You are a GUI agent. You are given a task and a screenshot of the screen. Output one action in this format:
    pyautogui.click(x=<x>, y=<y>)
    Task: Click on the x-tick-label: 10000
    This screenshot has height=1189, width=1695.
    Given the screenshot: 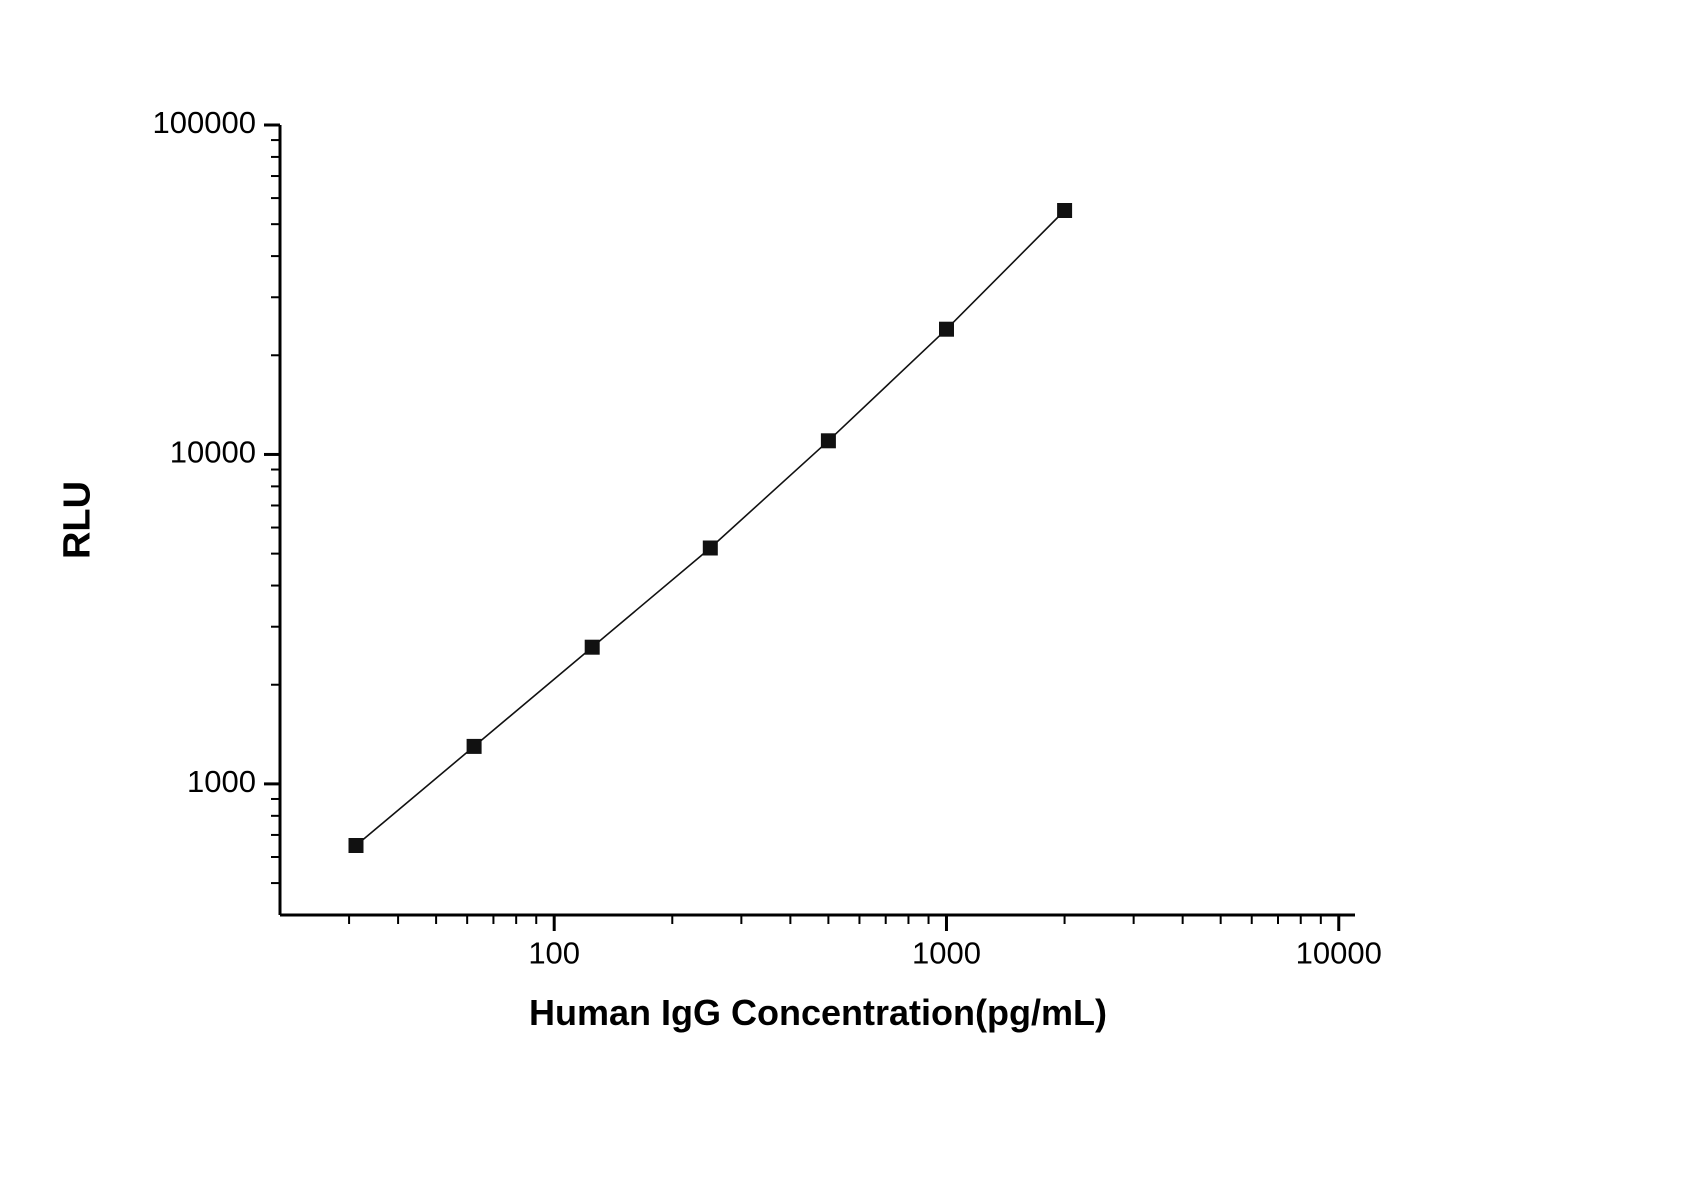 What is the action you would take?
    pyautogui.click(x=1339, y=952)
    